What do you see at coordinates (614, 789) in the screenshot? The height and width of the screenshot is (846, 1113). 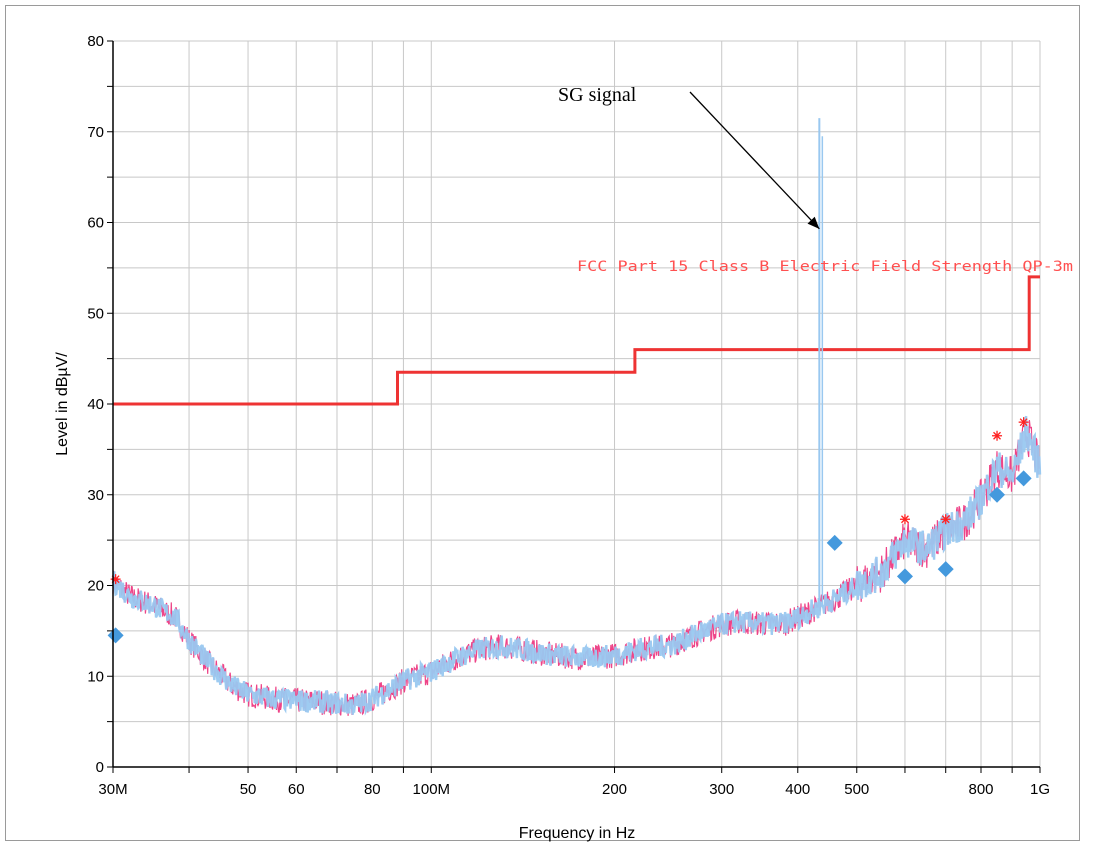 I see `x-tick-label: 200` at bounding box center [614, 789].